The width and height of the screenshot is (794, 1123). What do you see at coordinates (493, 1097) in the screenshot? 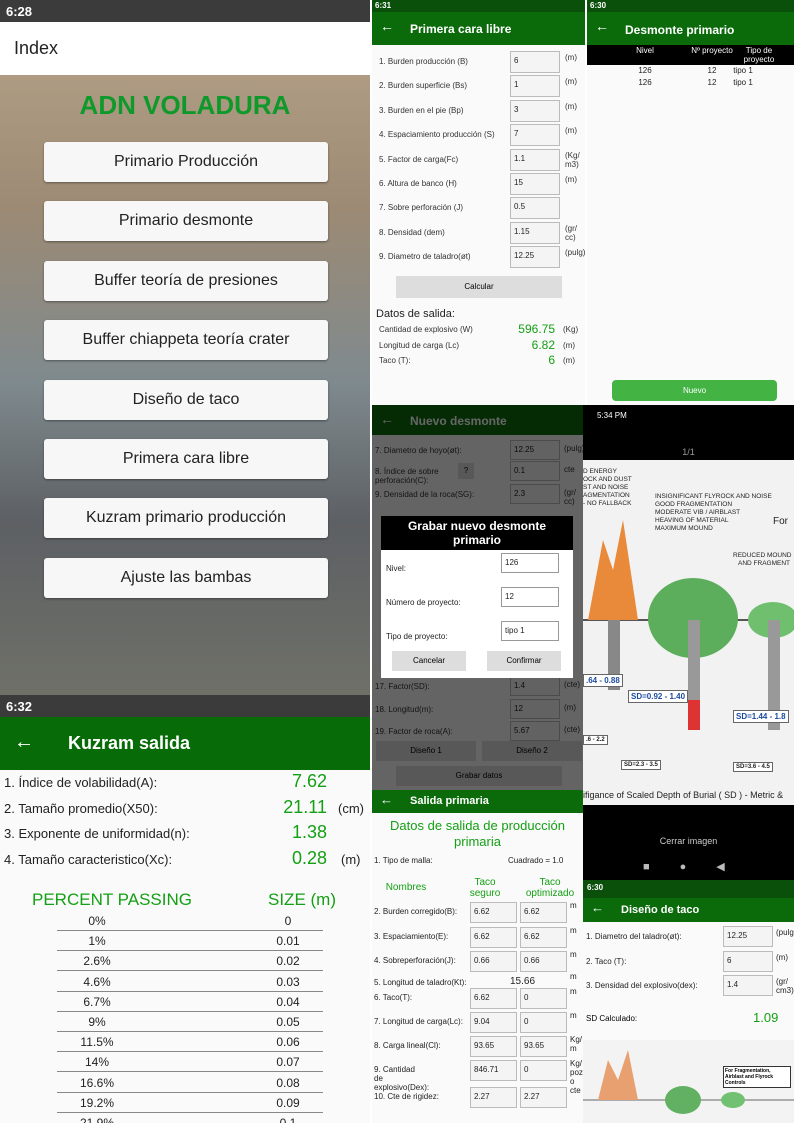
I see `safe-box: 2.27` at bounding box center [493, 1097].